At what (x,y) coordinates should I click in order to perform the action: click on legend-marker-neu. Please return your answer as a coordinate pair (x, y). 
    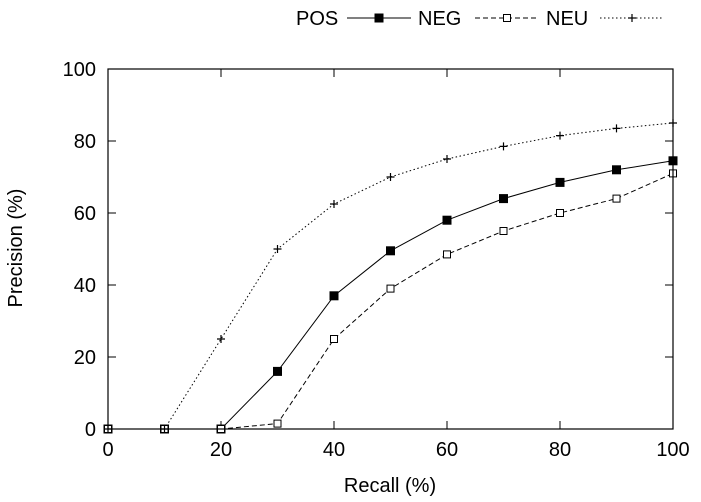
    Looking at the image, I should click on (632, 18).